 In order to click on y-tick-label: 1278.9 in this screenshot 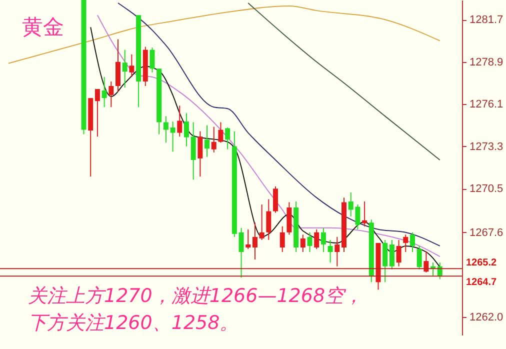, I will do `click(487, 62)`.